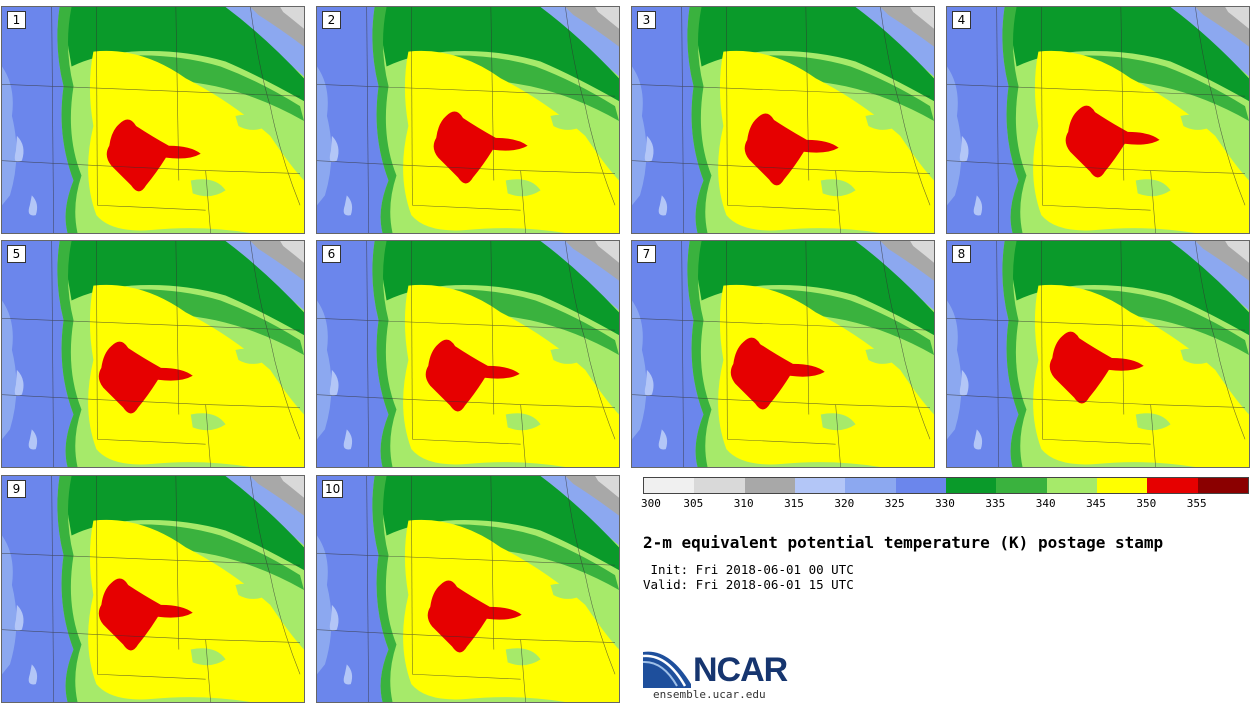  I want to click on panel-number: 10, so click(333, 489).